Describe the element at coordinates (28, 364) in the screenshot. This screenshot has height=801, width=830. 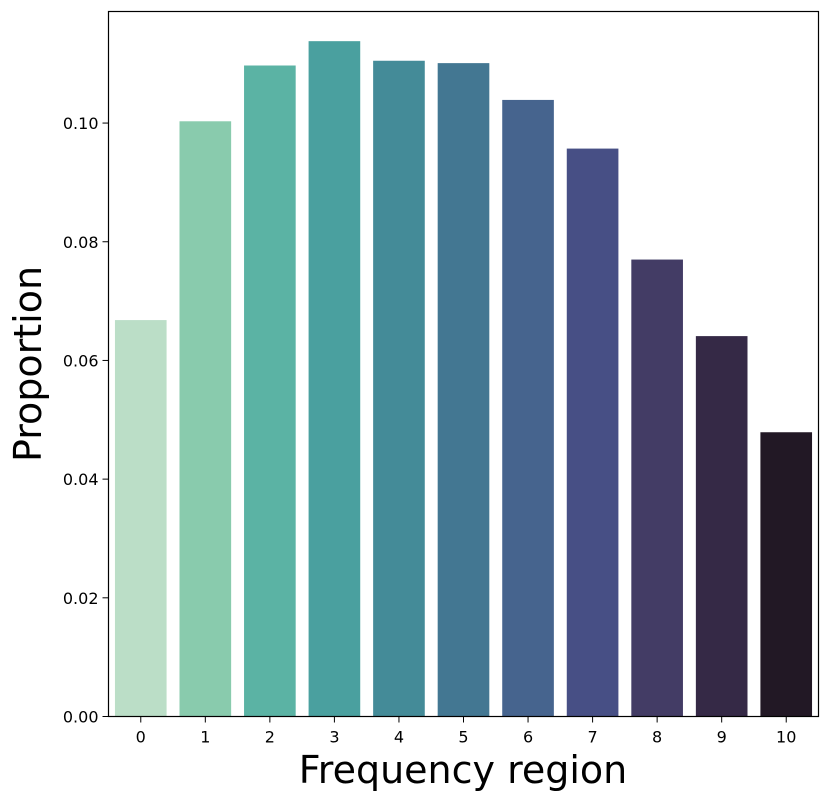
I see `y-axis-label: Proportion` at that location.